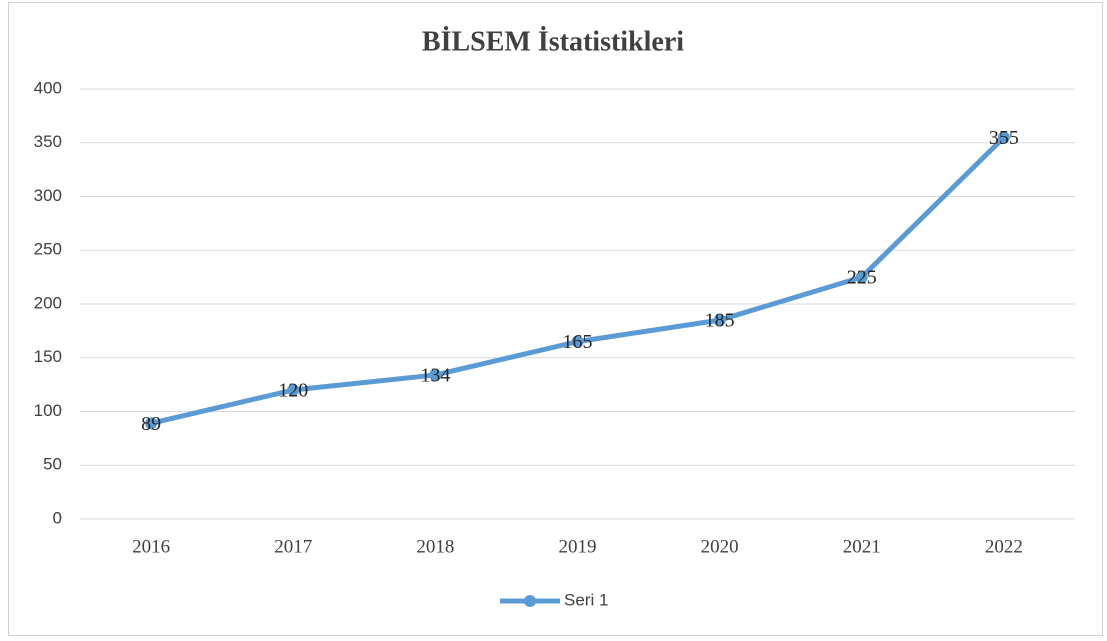 Image resolution: width=1107 pixels, height=641 pixels. Describe the element at coordinates (578, 546) in the screenshot. I see `x-tick-label: 2019` at that location.